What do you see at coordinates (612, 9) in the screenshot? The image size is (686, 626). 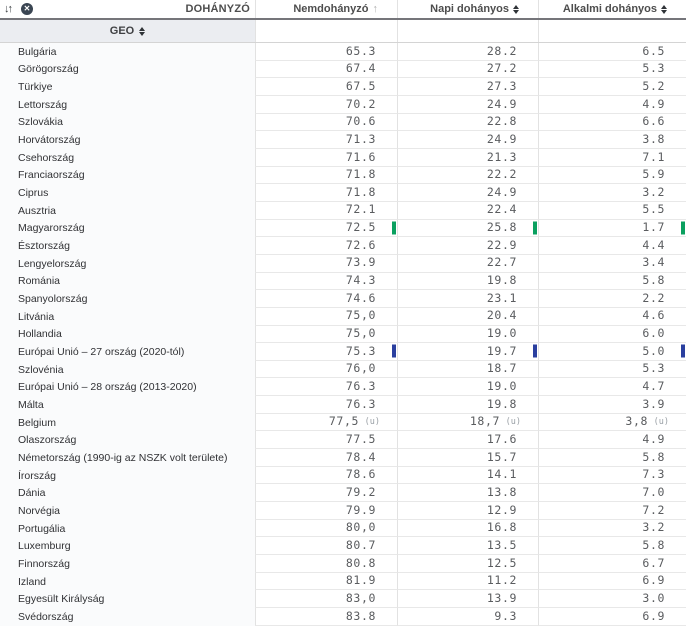 I see `column-header-alkalmi-dohanyos: Alkalmi dohányos` at bounding box center [612, 9].